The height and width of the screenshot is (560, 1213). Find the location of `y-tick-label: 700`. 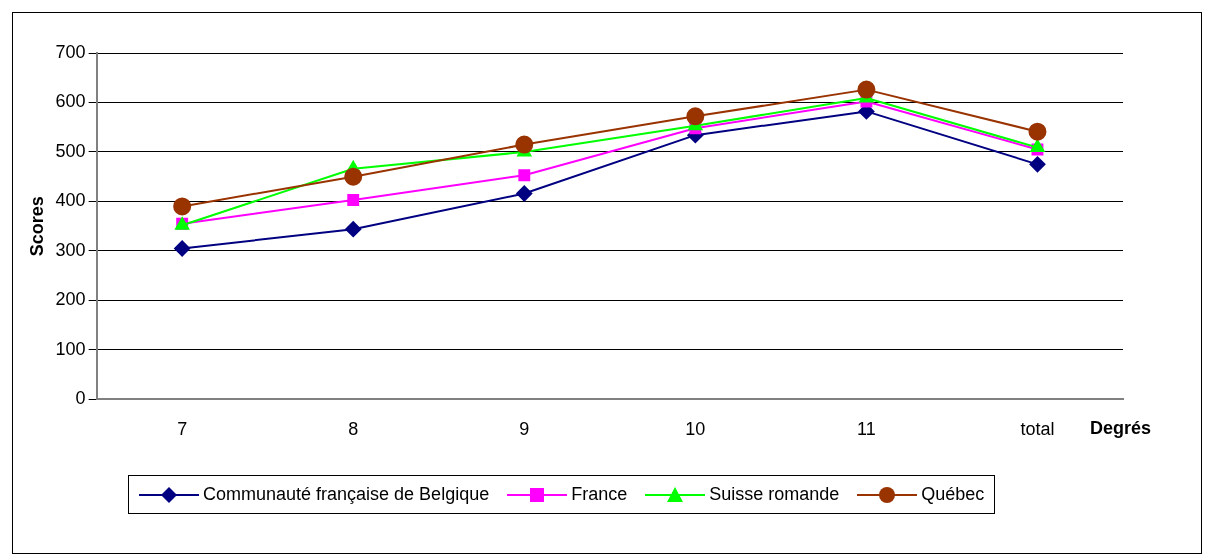

y-tick-label: 700 is located at coordinates (70, 51).